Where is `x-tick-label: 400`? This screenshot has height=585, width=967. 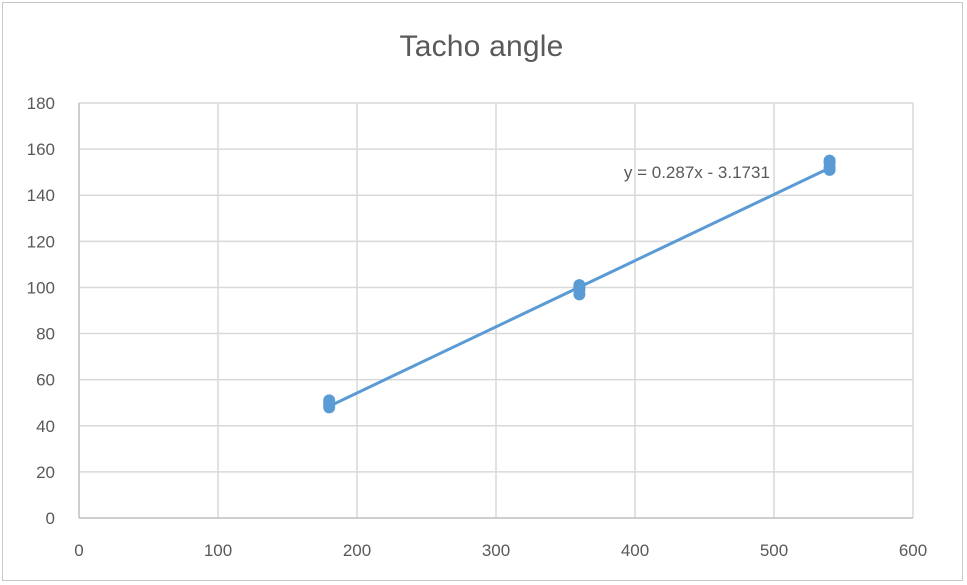
x-tick-label: 400 is located at coordinates (635, 550).